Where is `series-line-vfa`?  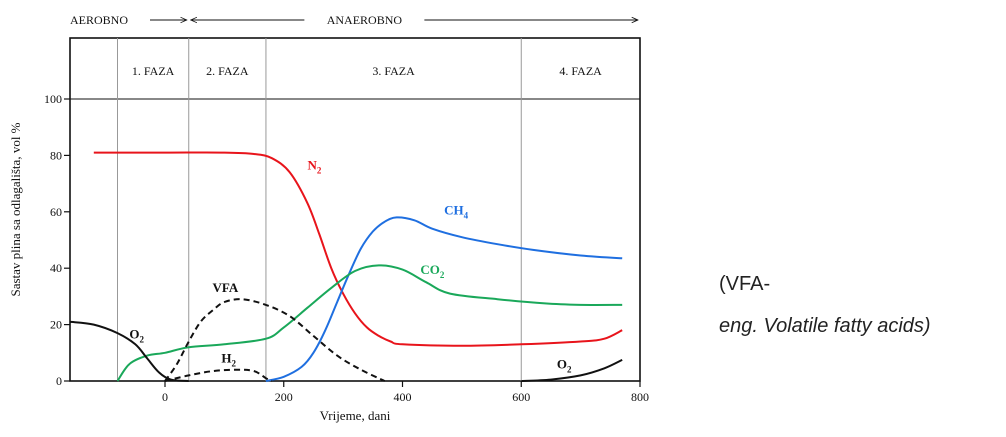
series-line-vfa is located at coordinates (275, 340).